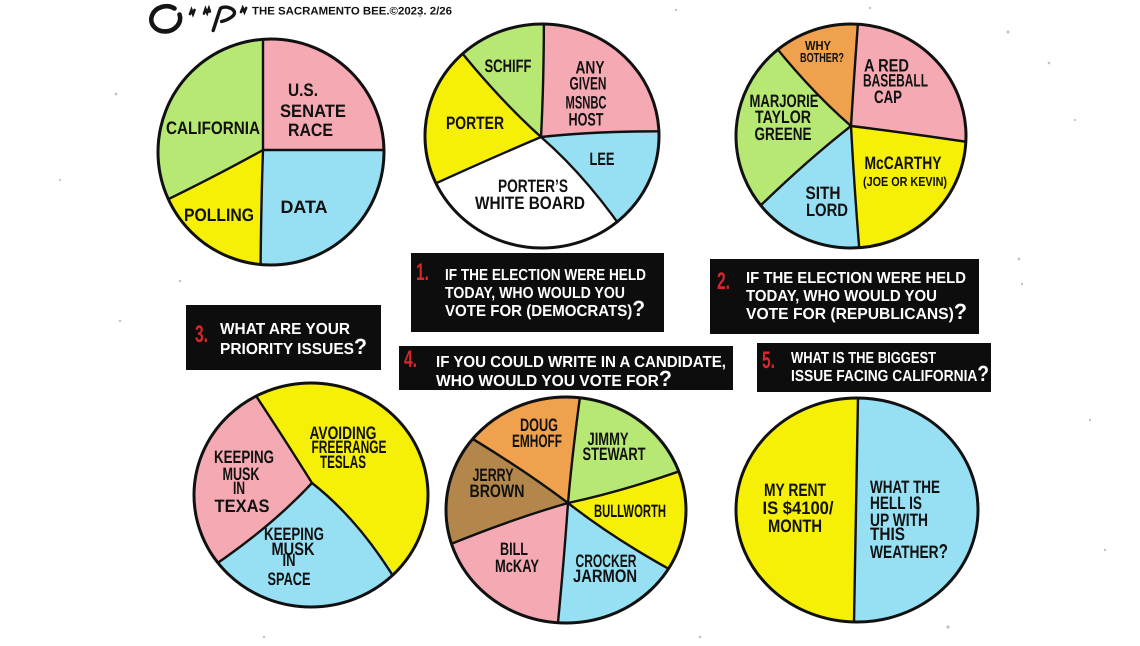 The height and width of the screenshot is (646, 1140). I want to click on svg-text: DOUG, so click(539, 425).